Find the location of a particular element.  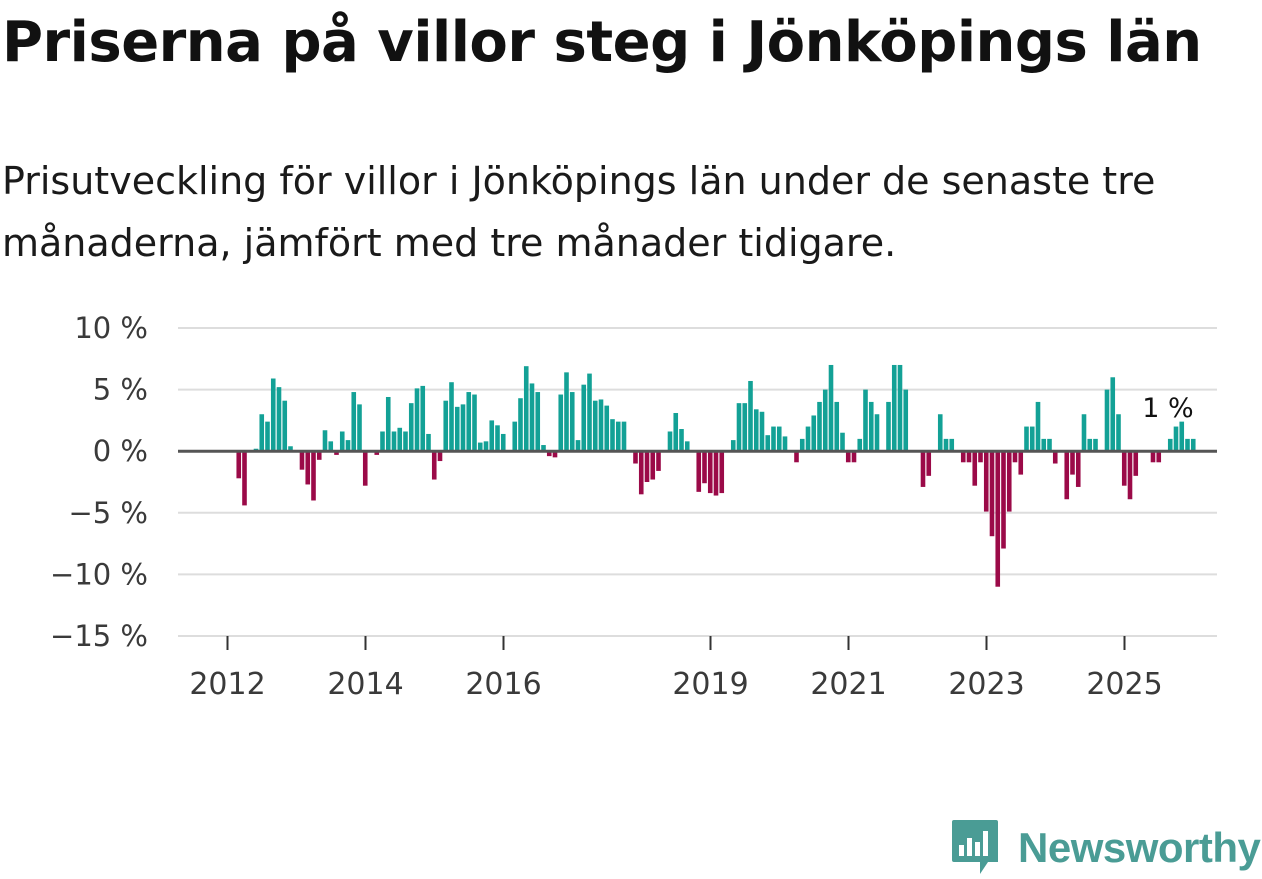

y-tick-label: −10 % is located at coordinates (99, 574).